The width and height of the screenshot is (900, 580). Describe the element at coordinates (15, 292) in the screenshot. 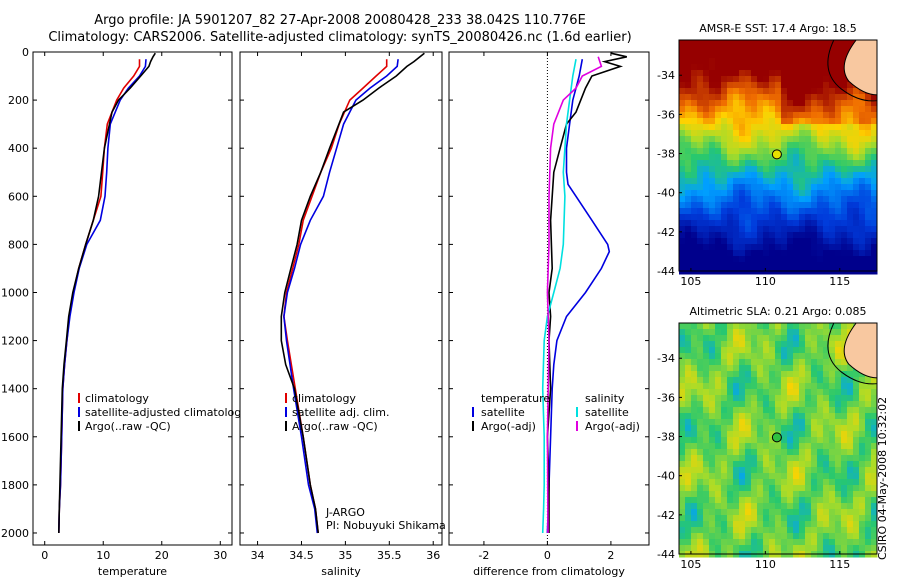

I see `y-tick-label: 1000` at that location.